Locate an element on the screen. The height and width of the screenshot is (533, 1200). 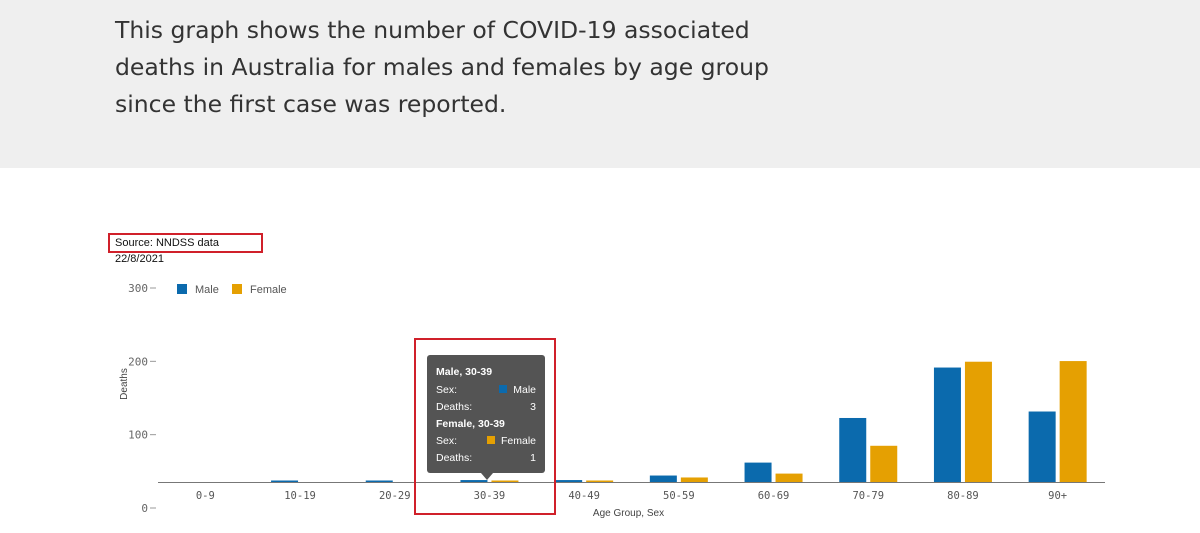
bar-male-90+ is located at coordinates (1042, 446).